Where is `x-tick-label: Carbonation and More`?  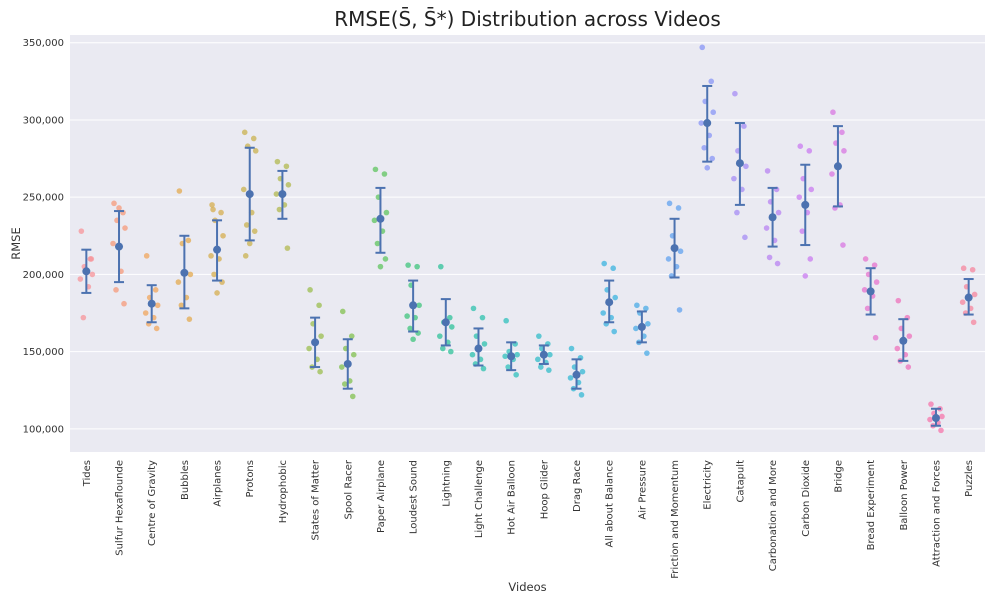 x-tick-label: Carbonation and More is located at coordinates (773, 515).